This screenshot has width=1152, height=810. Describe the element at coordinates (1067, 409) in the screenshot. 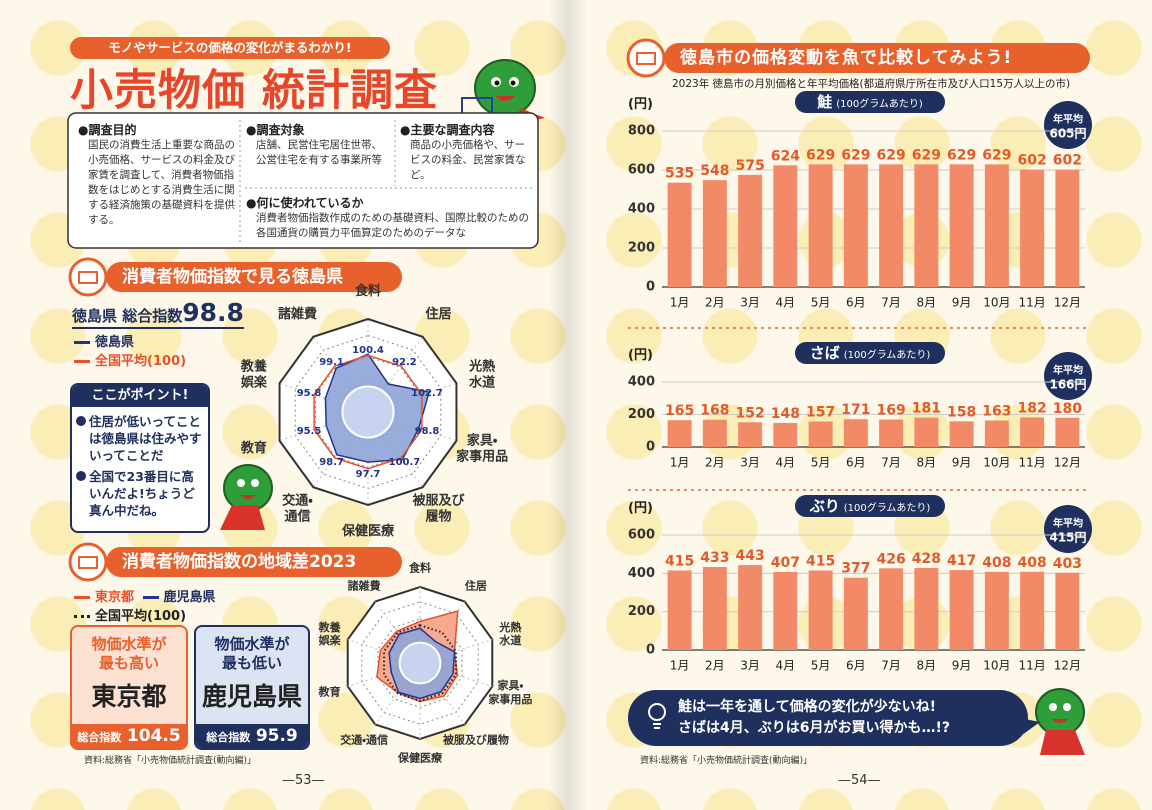

I see `value-label: 180` at that location.